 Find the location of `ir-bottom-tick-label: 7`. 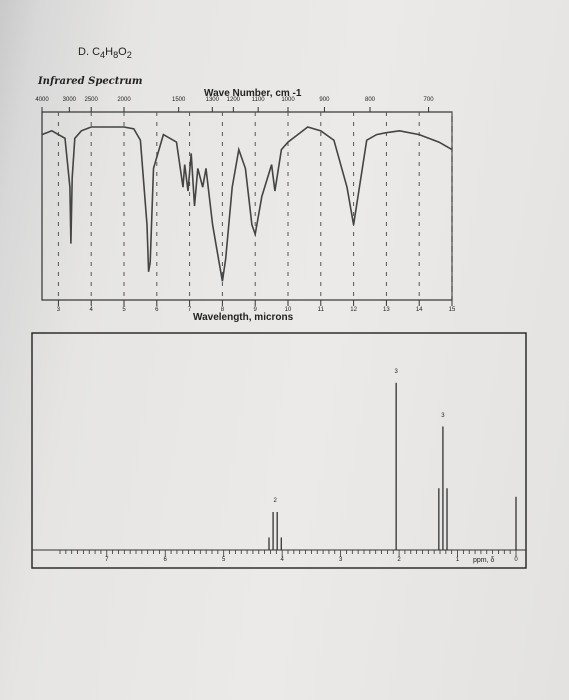

ir-bottom-tick-label: 7 is located at coordinates (189, 310).